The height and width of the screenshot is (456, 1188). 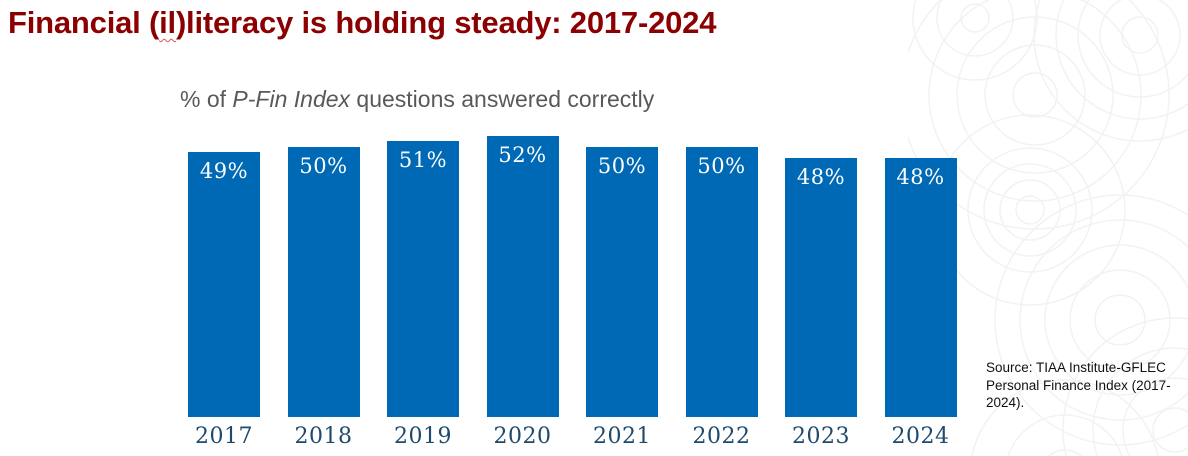 What do you see at coordinates (423, 436) in the screenshot?
I see `x-axis-label-2019: 2019` at bounding box center [423, 436].